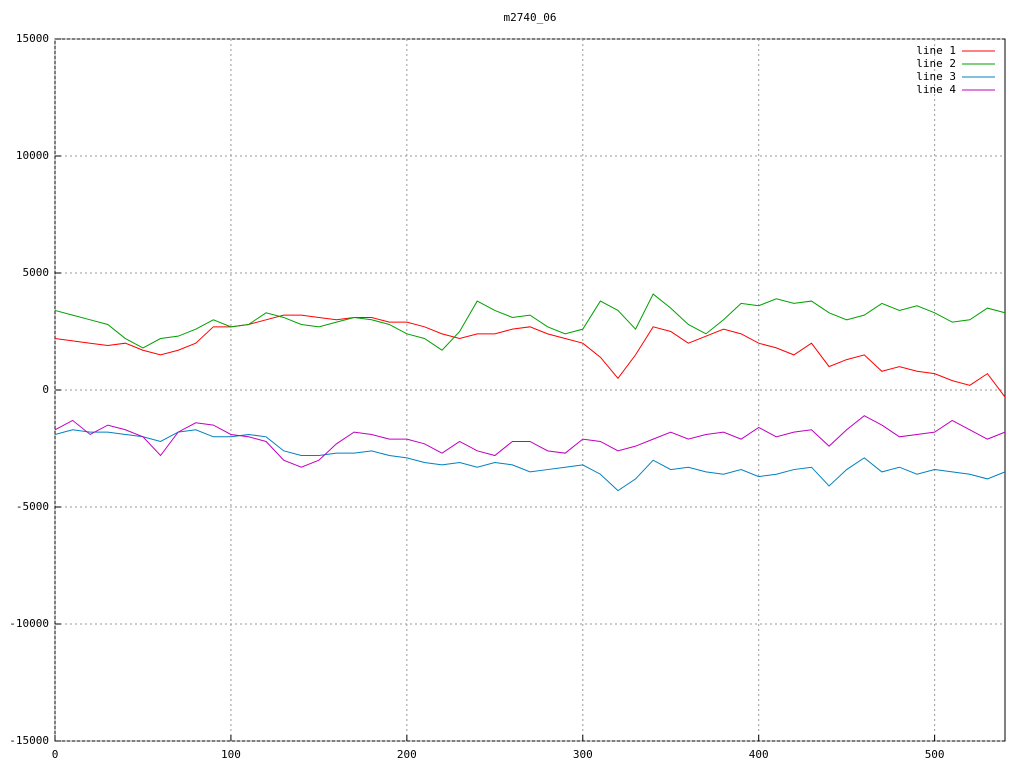 This screenshot has width=1024, height=768. What do you see at coordinates (759, 754) in the screenshot?
I see `x-tick-label: 400` at bounding box center [759, 754].